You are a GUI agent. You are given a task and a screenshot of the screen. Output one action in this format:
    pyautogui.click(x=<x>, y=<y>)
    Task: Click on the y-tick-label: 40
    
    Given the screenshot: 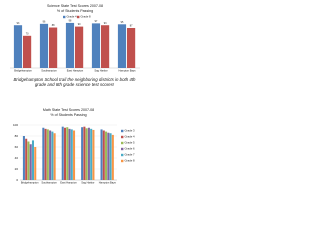 What is the action you would take?
    pyautogui.click(x=17, y=158)
    